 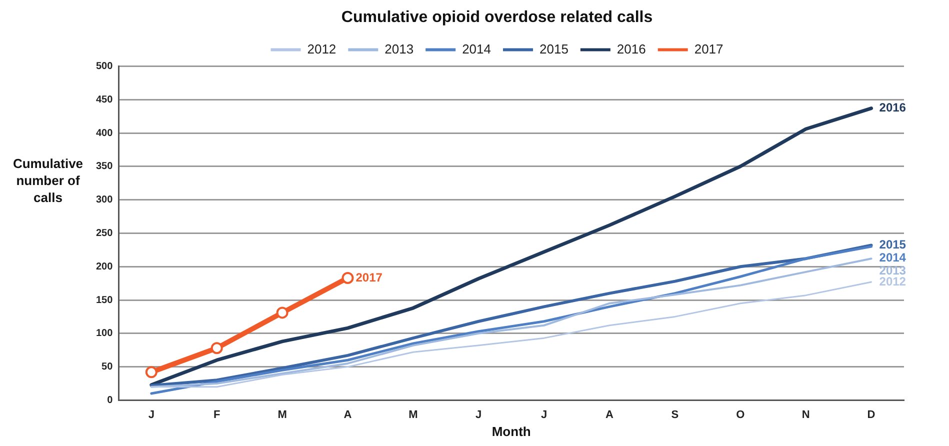 What do you see at coordinates (497, 17) in the screenshot?
I see `chart-title: Cumulative opioid overdose related calls` at bounding box center [497, 17].